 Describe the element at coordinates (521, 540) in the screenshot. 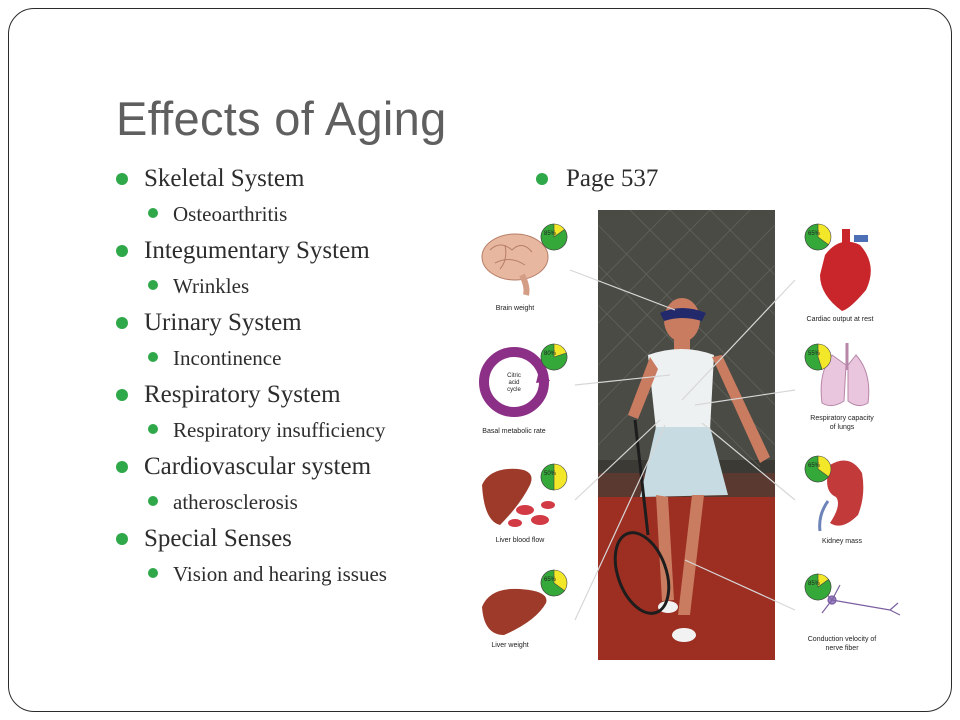

I see `liver-blood-flow-label: Liver blood flow` at that location.